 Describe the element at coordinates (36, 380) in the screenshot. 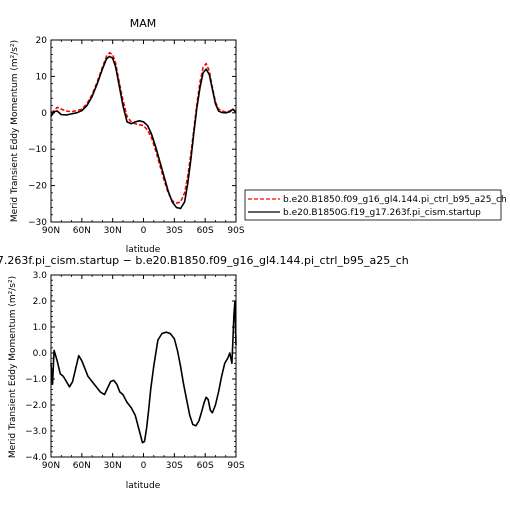

I see `bottom-y-tick-label: −1.0` at that location.